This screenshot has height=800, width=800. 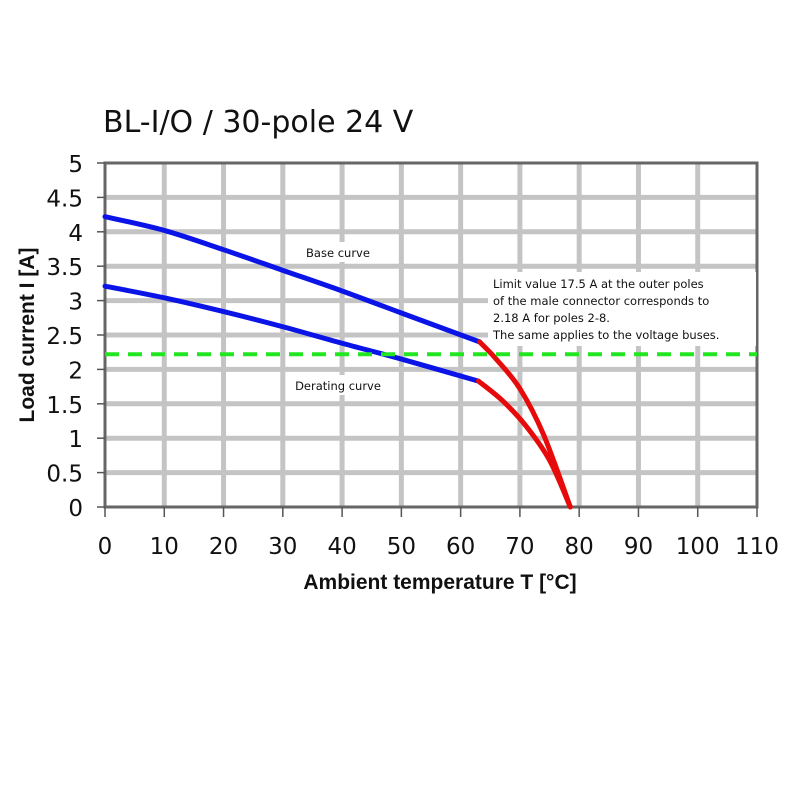 What do you see at coordinates (258, 122) in the screenshot?
I see `chart-title: BL-I/O / 30-pole 24 V` at bounding box center [258, 122].